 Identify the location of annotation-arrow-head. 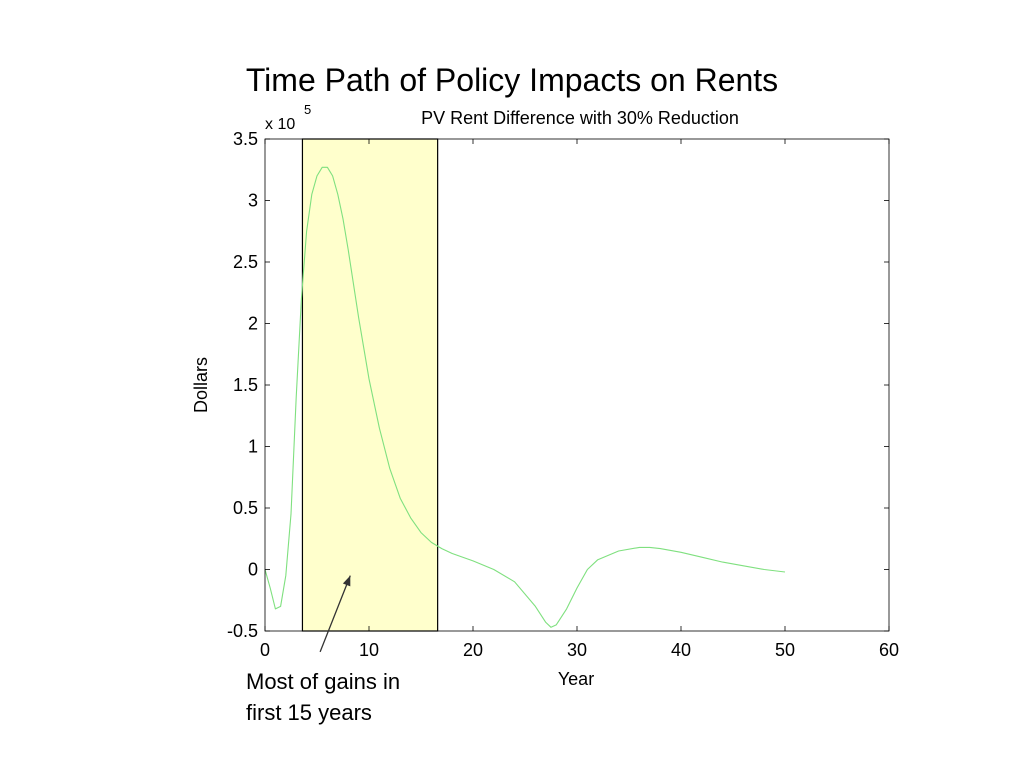
(346, 581).